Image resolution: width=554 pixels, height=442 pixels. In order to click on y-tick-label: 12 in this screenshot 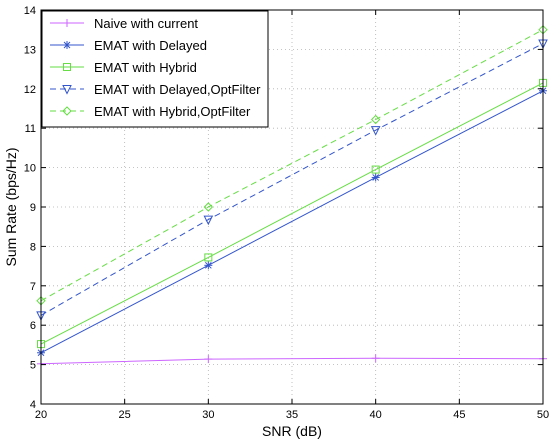, I will do `click(30, 90)`.